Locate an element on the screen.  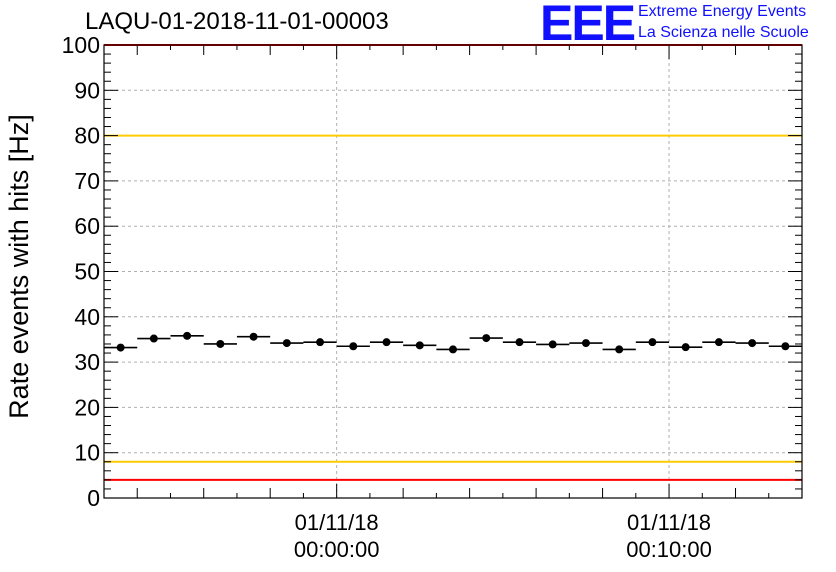
chart-title: LAQU-01-2018-11-01-00003 is located at coordinates (237, 21).